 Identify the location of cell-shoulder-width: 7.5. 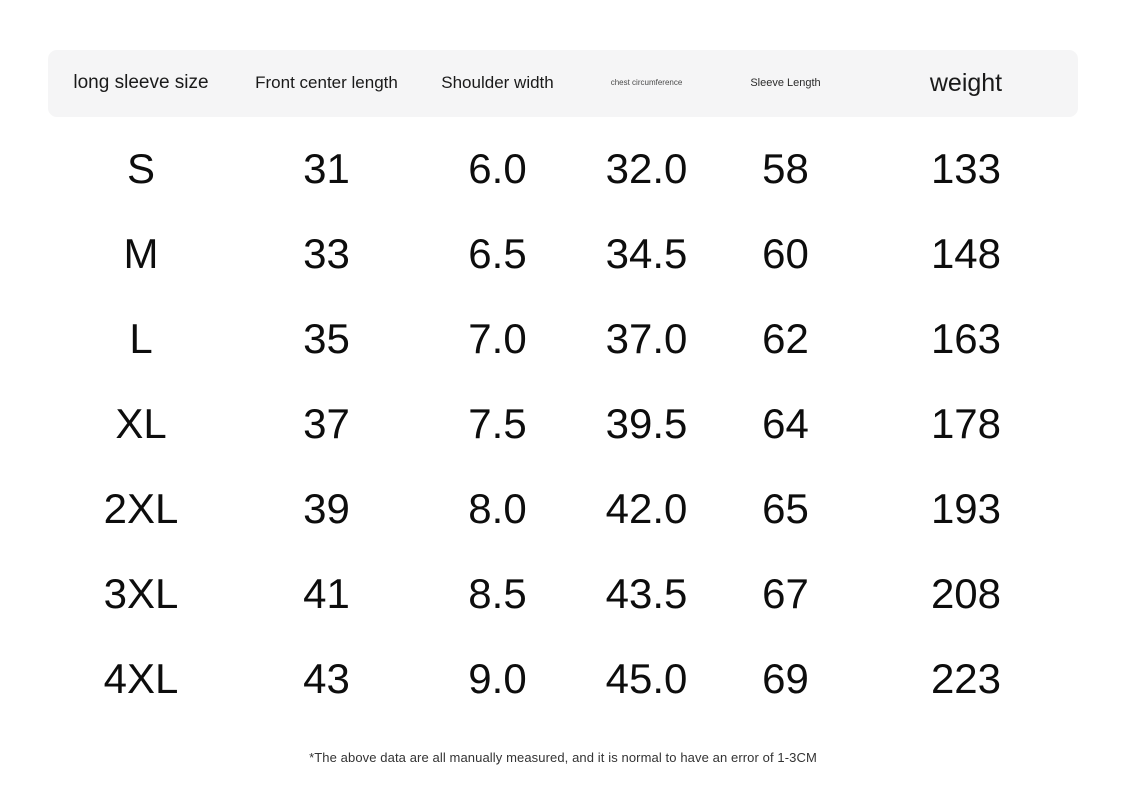
(497, 423).